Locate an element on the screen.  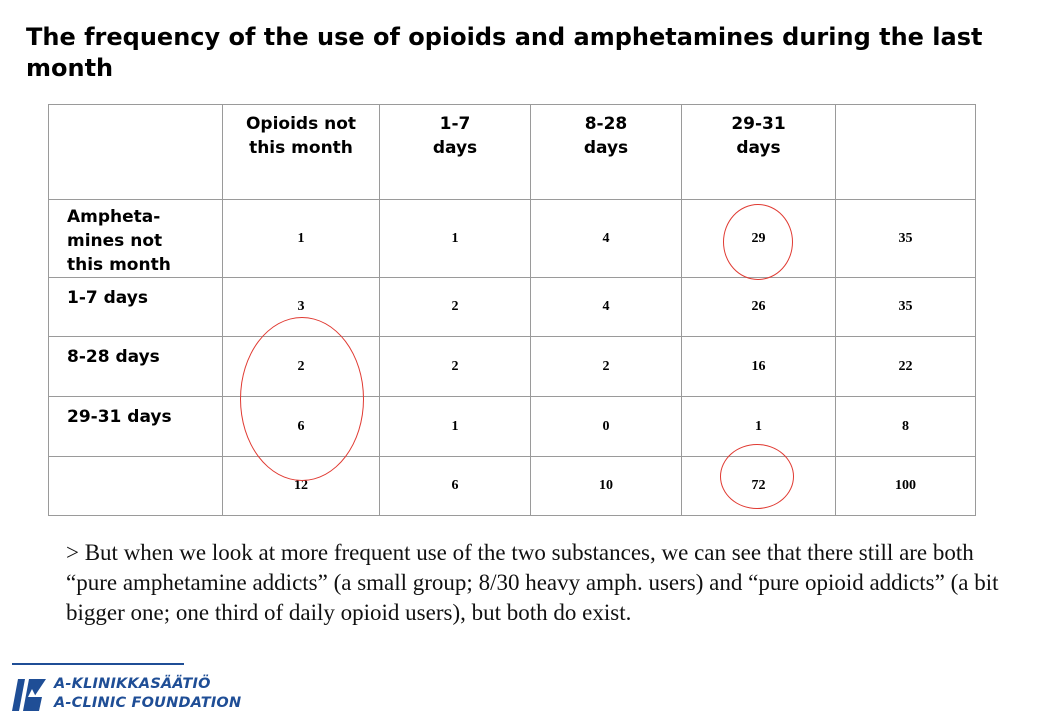
table-cell: 29 is located at coordinates (758, 238).